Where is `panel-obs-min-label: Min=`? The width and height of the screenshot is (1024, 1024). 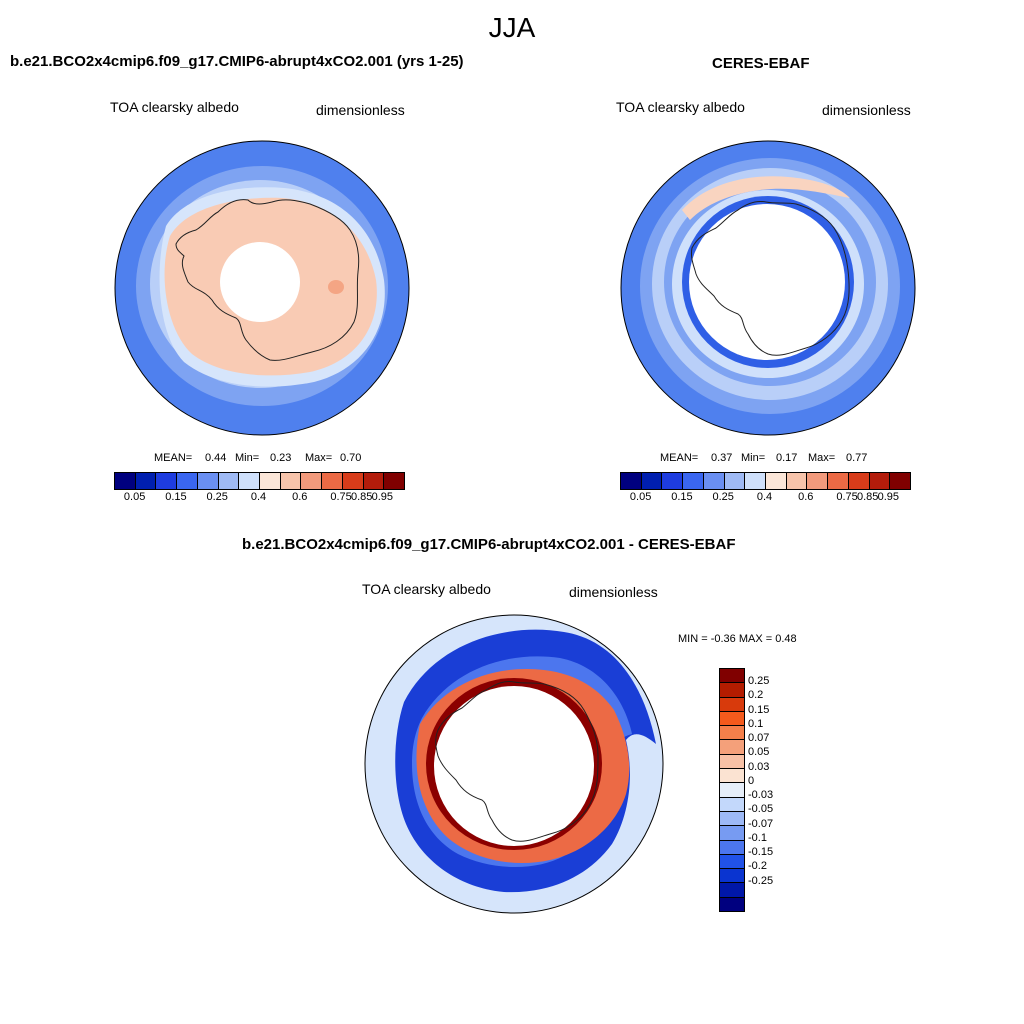
panel-obs-min-label: Min= is located at coordinates (753, 458).